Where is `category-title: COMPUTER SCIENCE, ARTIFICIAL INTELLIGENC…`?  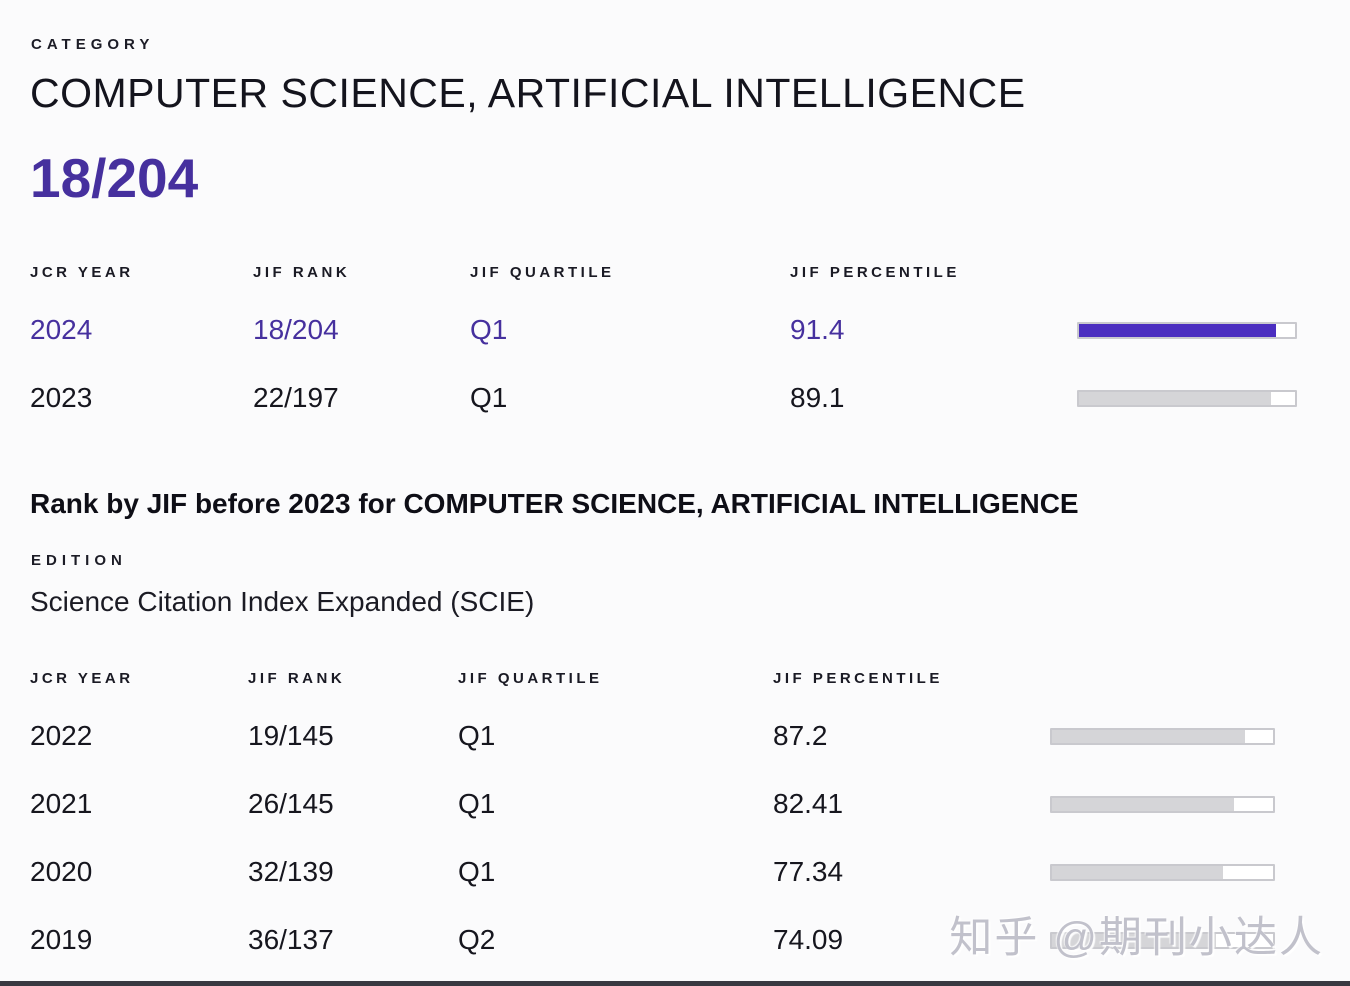
category-title: COMPUTER SCIENCE, ARTIFICIAL INTELLIGENC… is located at coordinates (528, 93).